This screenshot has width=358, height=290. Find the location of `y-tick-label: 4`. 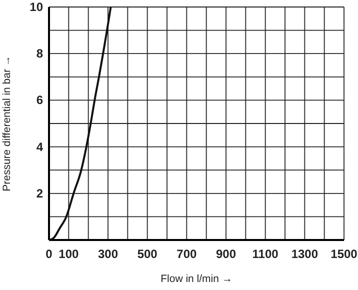

y-tick-label: 4 is located at coordinates (40, 147).